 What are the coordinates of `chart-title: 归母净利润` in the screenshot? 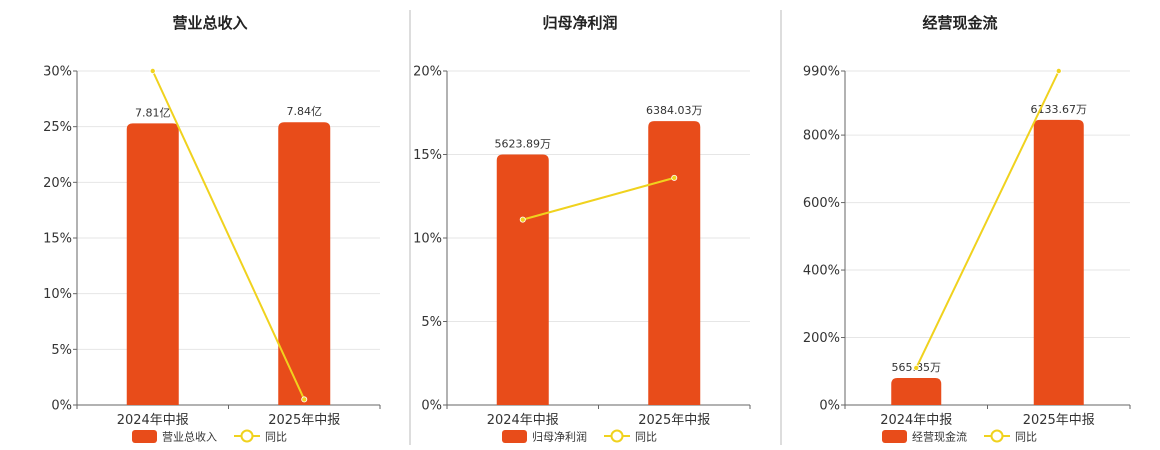 It's located at (579, 23).